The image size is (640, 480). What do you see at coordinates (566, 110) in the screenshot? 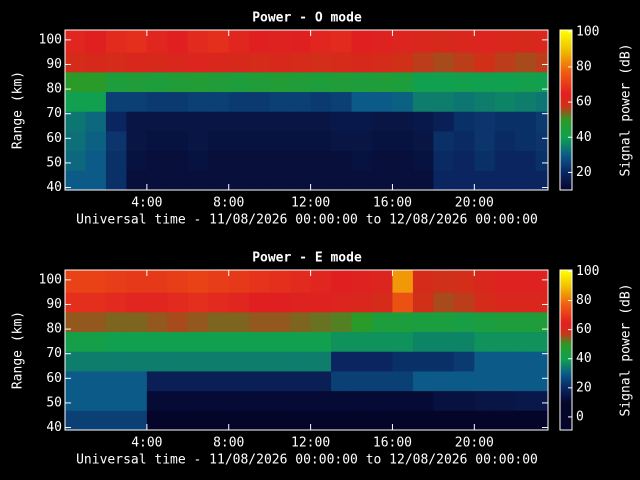
I see `colorbar-frame` at bounding box center [566, 110].